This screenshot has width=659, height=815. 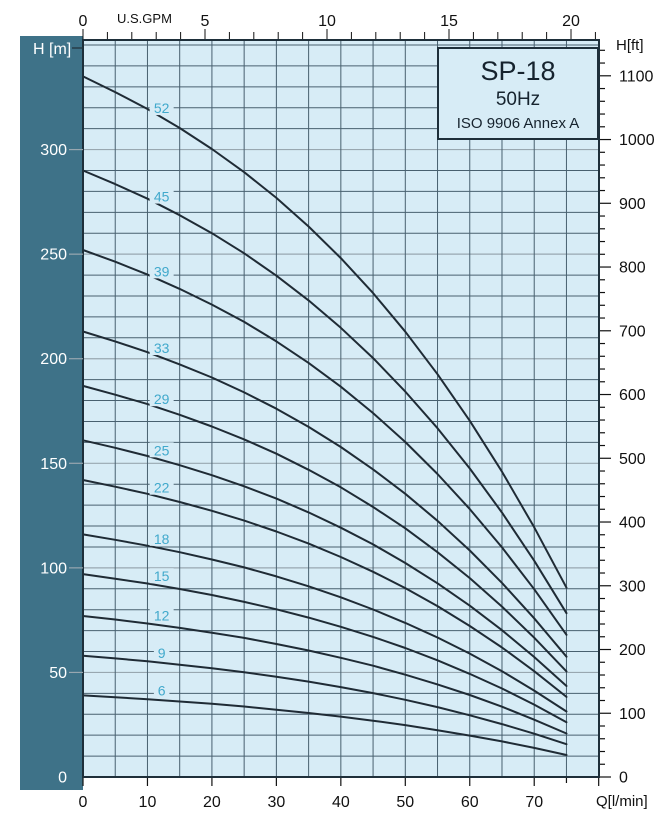 What do you see at coordinates (571, 21) in the screenshot?
I see `x-axis-label-gpm: 20` at bounding box center [571, 21].